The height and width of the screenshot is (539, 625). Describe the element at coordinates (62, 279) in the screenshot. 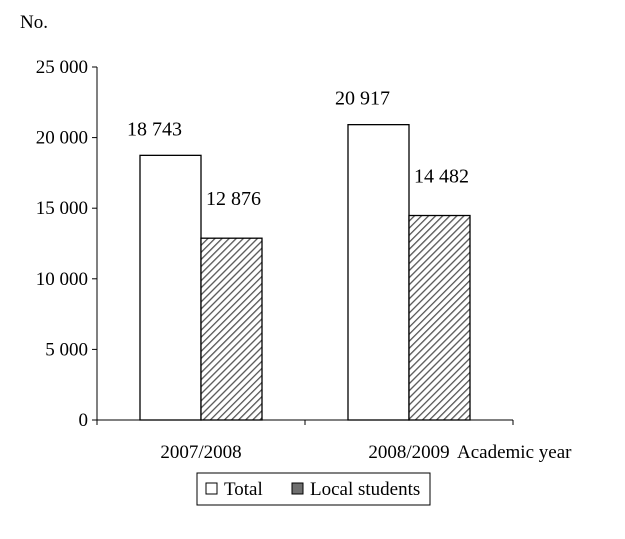

I see `y-tick-label: 10 000` at that location.